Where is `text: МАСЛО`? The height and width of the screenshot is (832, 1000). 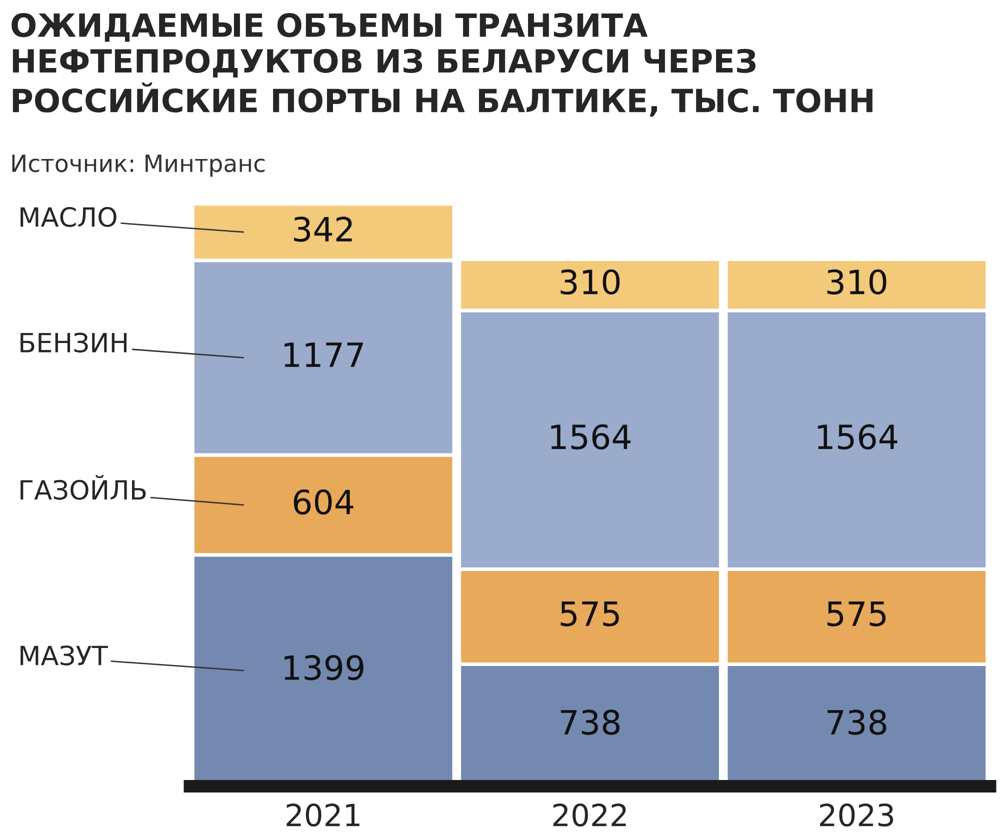 text: МАСЛО is located at coordinates (68, 217).